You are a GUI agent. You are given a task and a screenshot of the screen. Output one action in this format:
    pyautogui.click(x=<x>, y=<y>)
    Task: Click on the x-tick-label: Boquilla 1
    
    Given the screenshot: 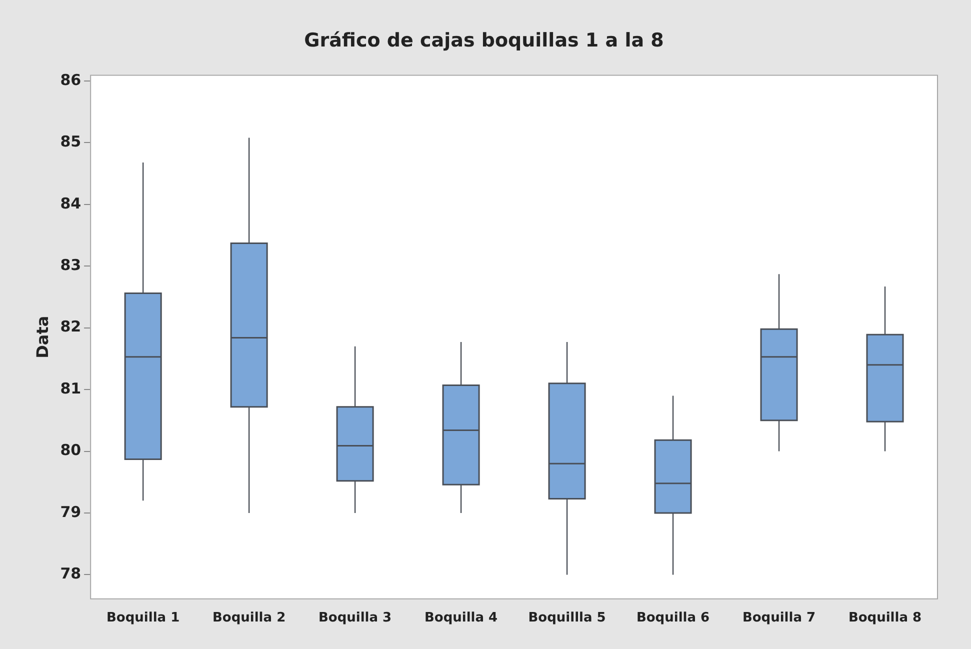 What is the action you would take?
    pyautogui.click(x=143, y=618)
    